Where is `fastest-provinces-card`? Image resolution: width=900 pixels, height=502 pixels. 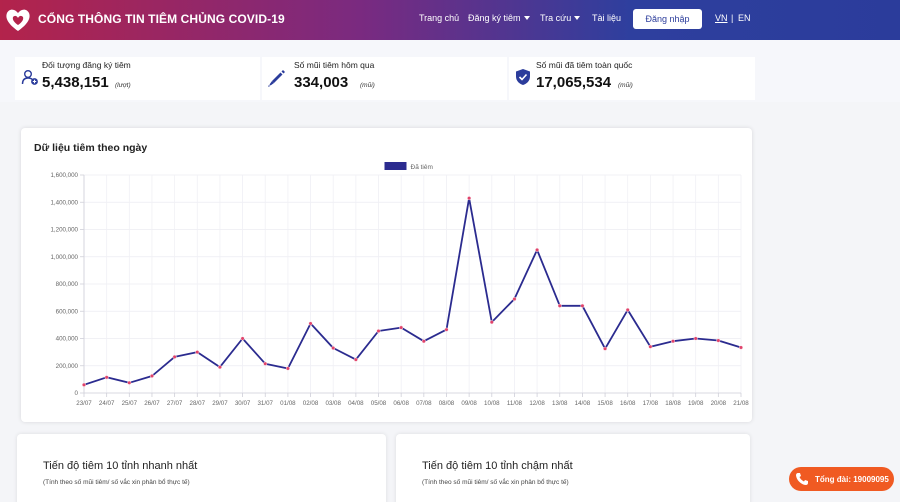 fastest-provinces-card is located at coordinates (201, 468).